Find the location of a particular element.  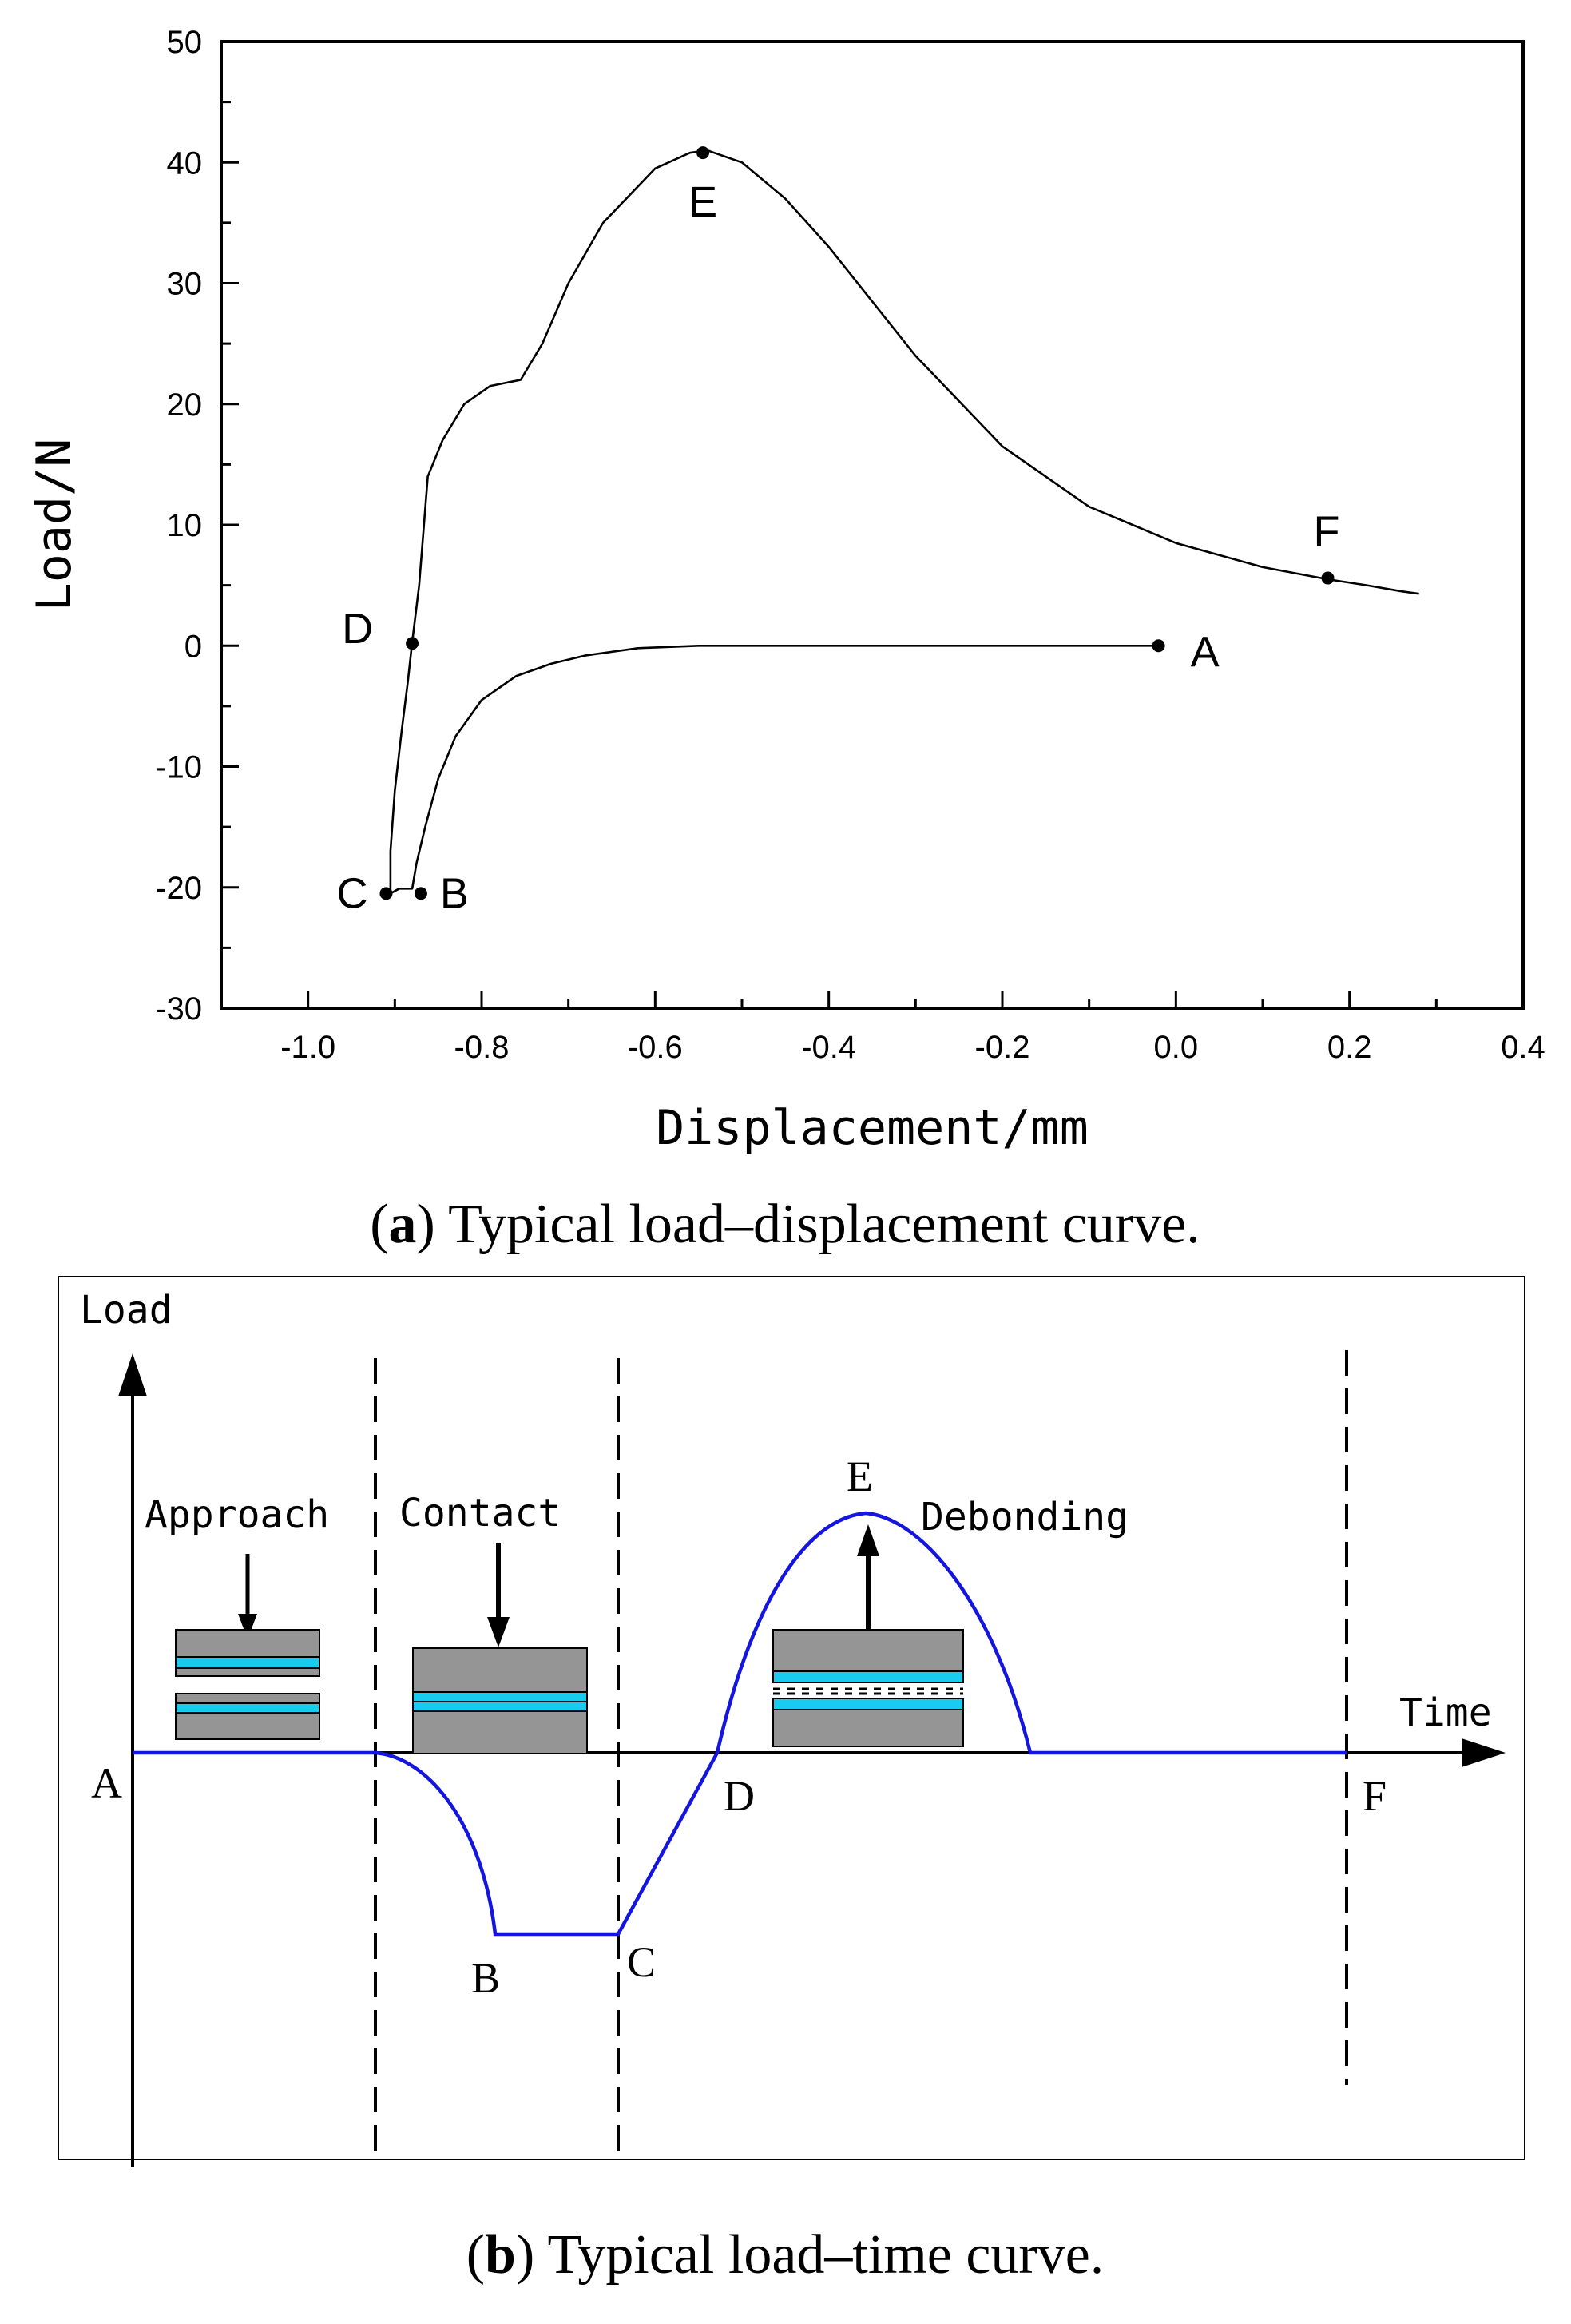

approach-upper-block is located at coordinates (247, 1644).